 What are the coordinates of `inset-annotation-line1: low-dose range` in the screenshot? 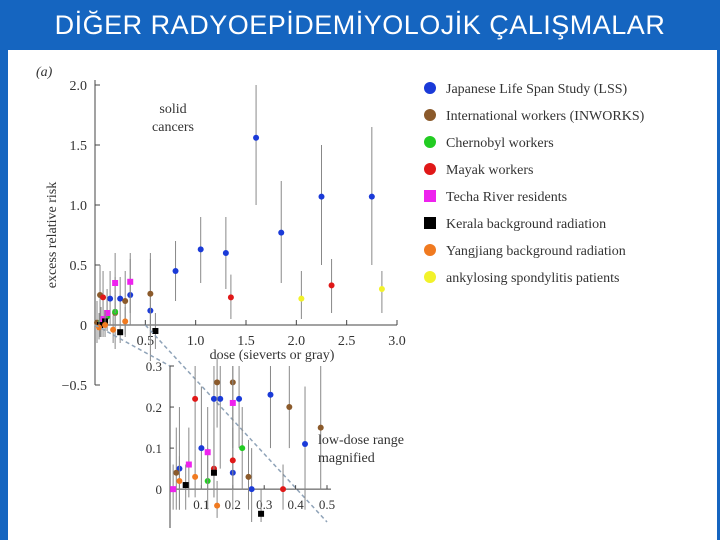 It's located at (361, 440).